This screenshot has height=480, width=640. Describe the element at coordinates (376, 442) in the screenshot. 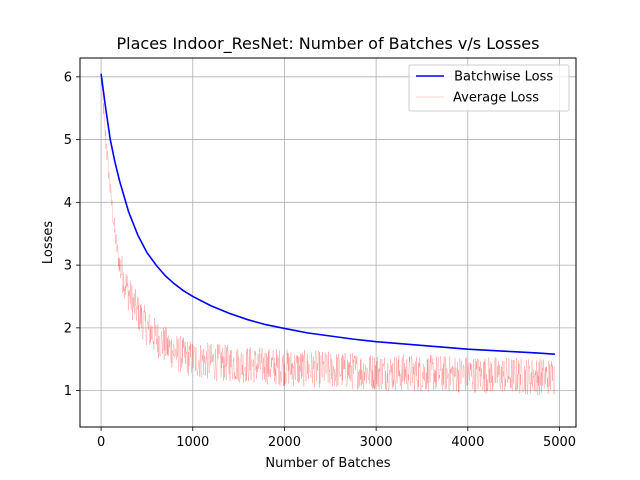

I see `x-tick-label: 3000` at that location.